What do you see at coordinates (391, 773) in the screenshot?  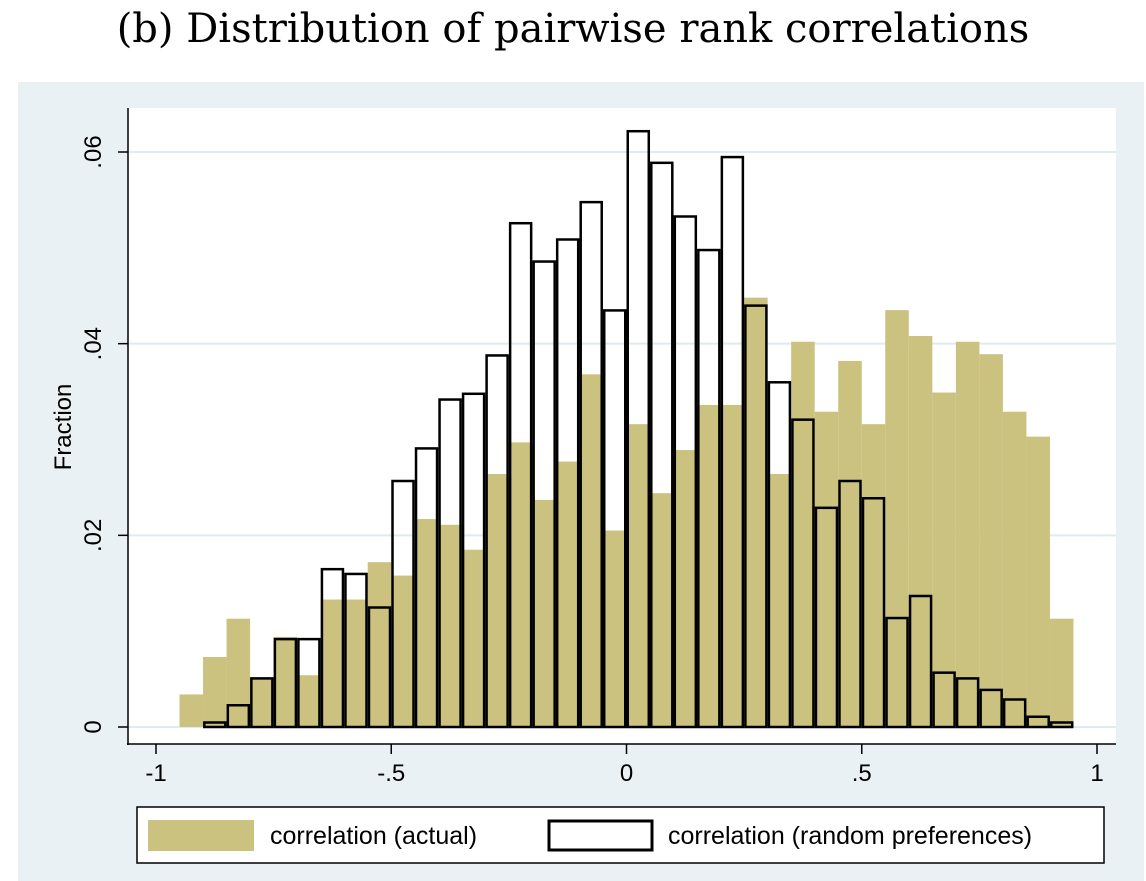 I see `x-tick-label: -.5` at bounding box center [391, 773].